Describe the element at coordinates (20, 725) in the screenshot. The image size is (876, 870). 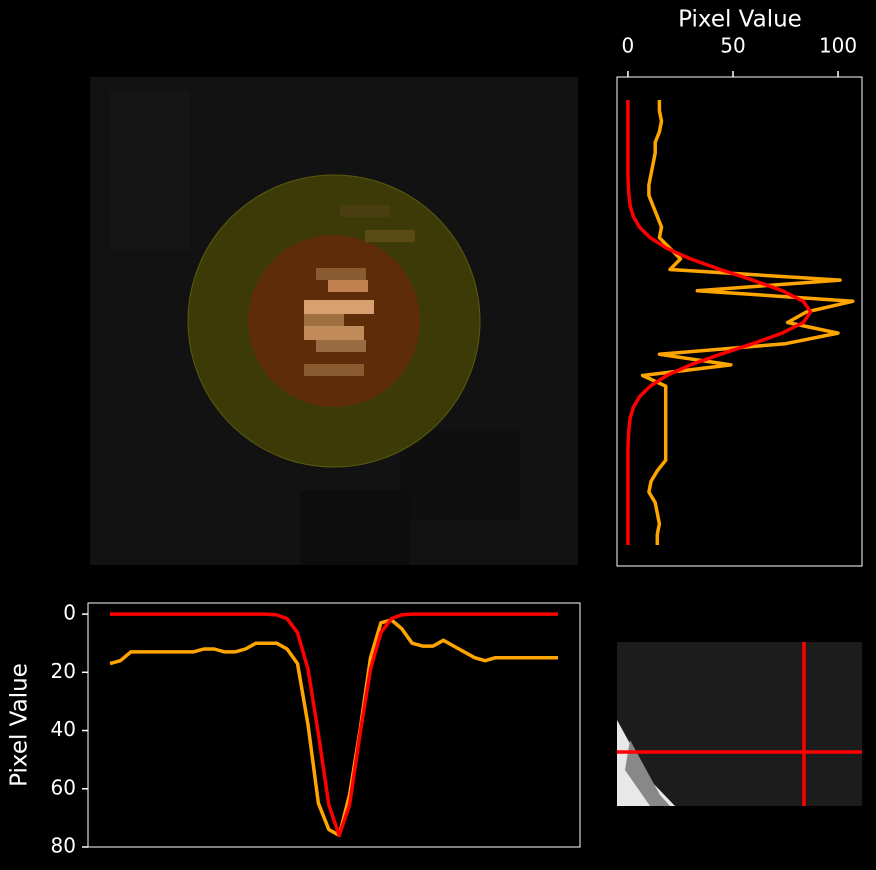
I see `y-axis-label: Pixel Value` at that location.